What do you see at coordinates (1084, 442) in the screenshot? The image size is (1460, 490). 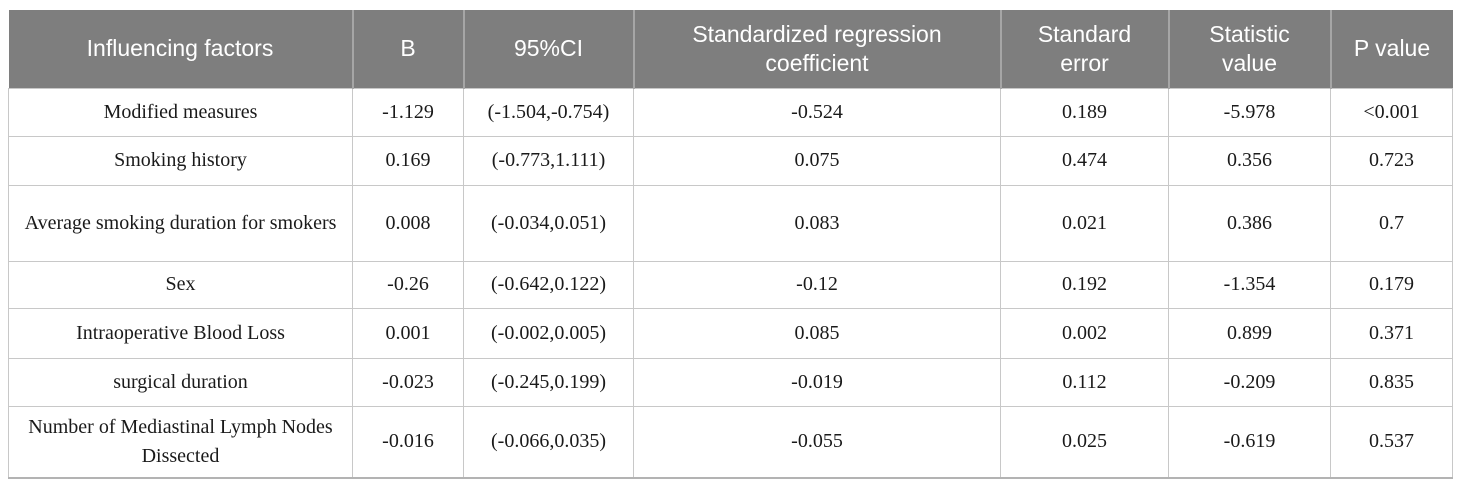 I see `cell-standard-error: 0.025` at bounding box center [1084, 442].